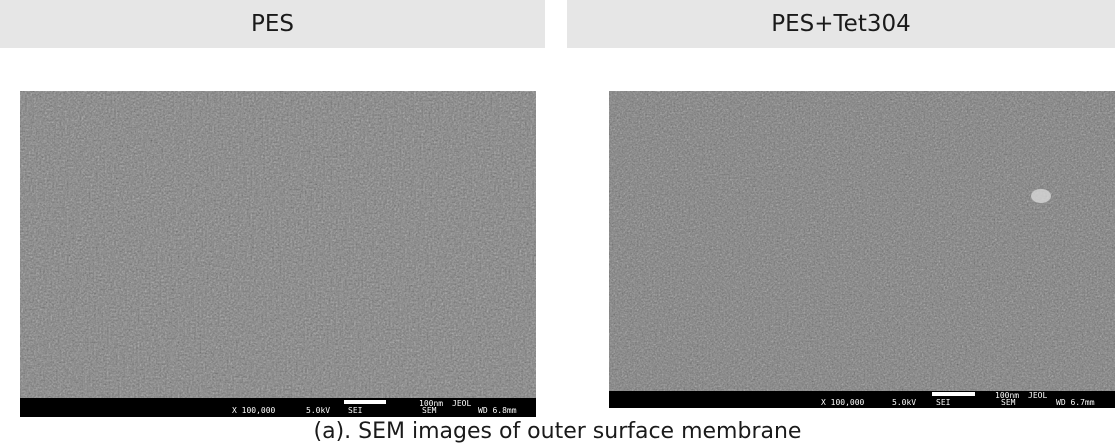 The height and width of the screenshot is (446, 1115). I want to click on working-distance: WD 6.7mm, so click(1075, 402).